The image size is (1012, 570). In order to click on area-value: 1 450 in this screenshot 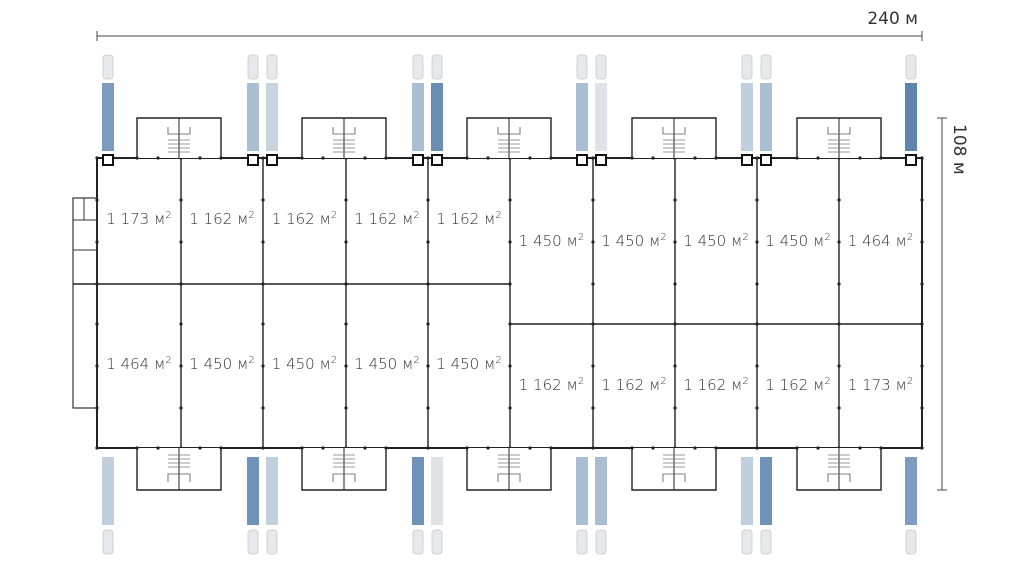, I will do `click(622, 241)`.